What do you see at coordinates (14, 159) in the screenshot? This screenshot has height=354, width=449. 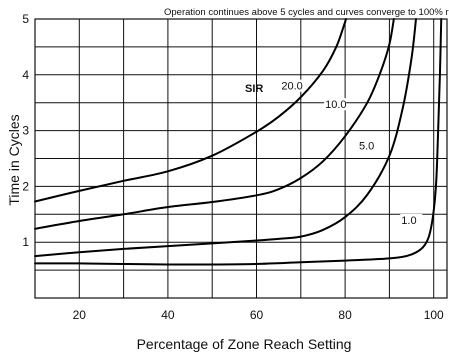 I see `y-axis-title: Time in Cycles` at bounding box center [14, 159].